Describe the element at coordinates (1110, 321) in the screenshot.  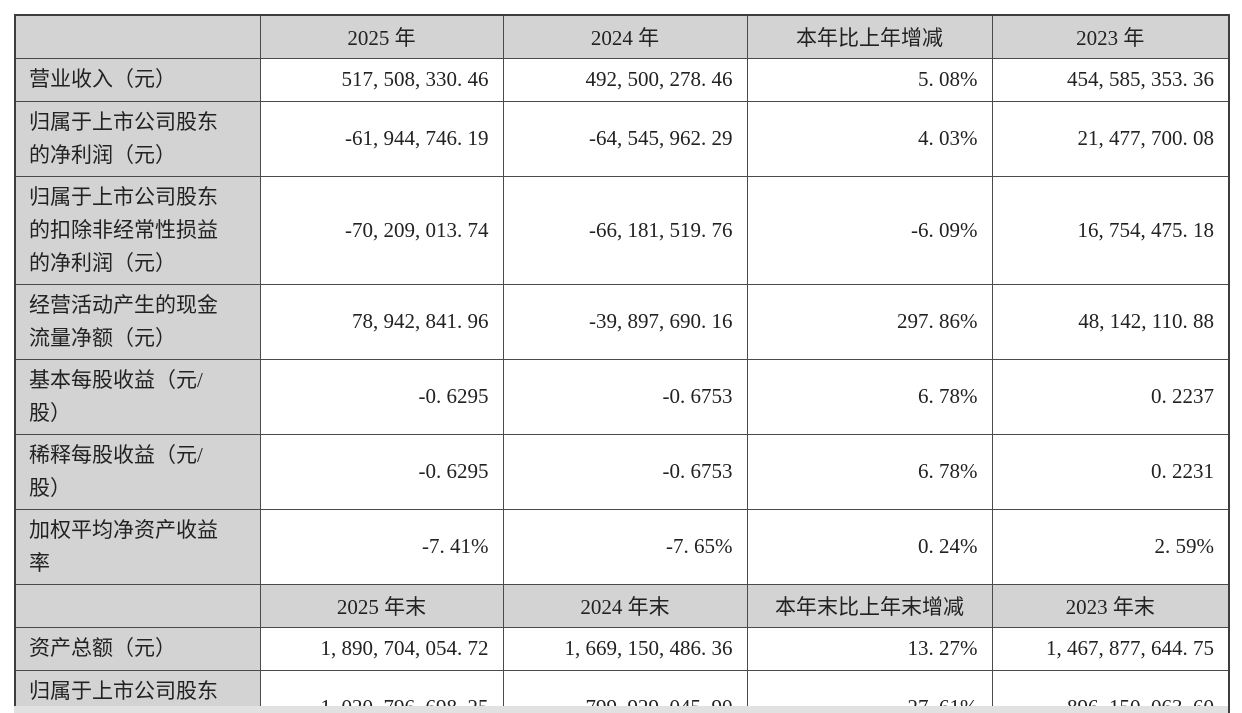
I see `value-2023: 48, 142, 110. 88` at that location.